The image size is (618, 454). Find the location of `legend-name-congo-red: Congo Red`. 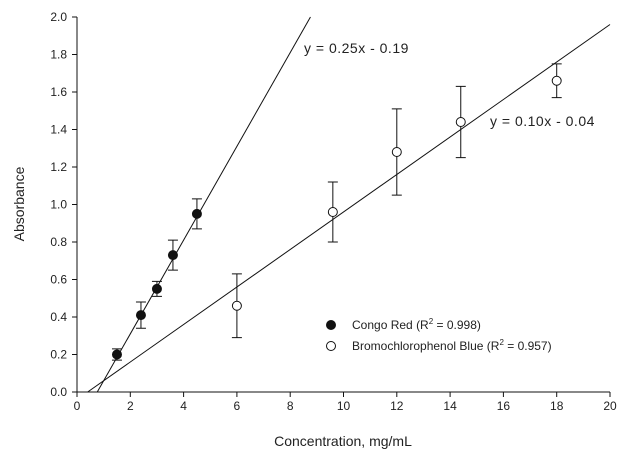

legend-name-congo-red: Congo Red is located at coordinates (382, 325).